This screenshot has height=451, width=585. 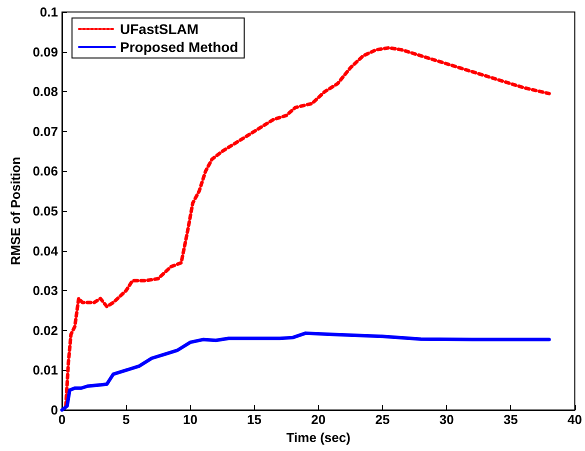 I want to click on legend-label: UFastSLAM, so click(x=159, y=29).